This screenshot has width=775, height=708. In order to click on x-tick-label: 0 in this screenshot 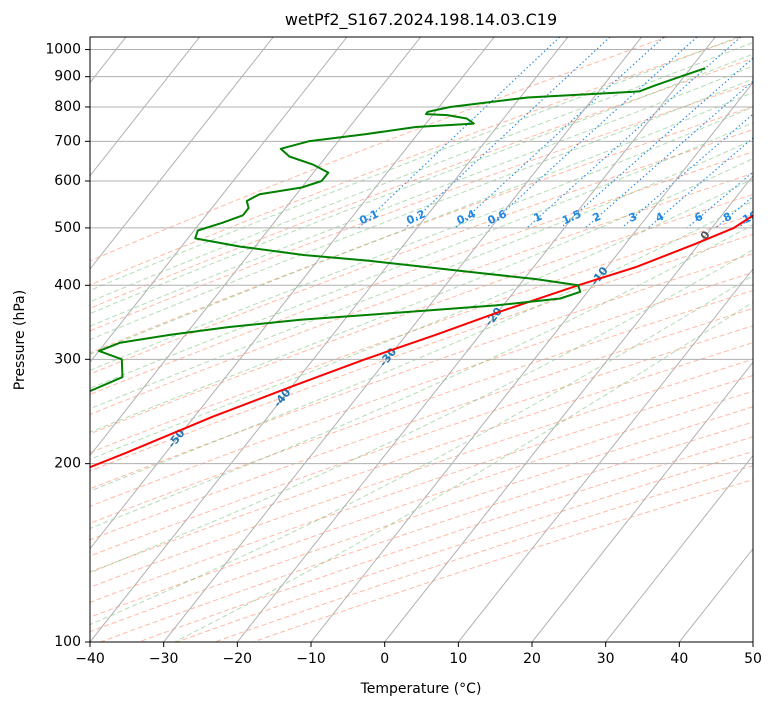, I will do `click(384, 659)`.